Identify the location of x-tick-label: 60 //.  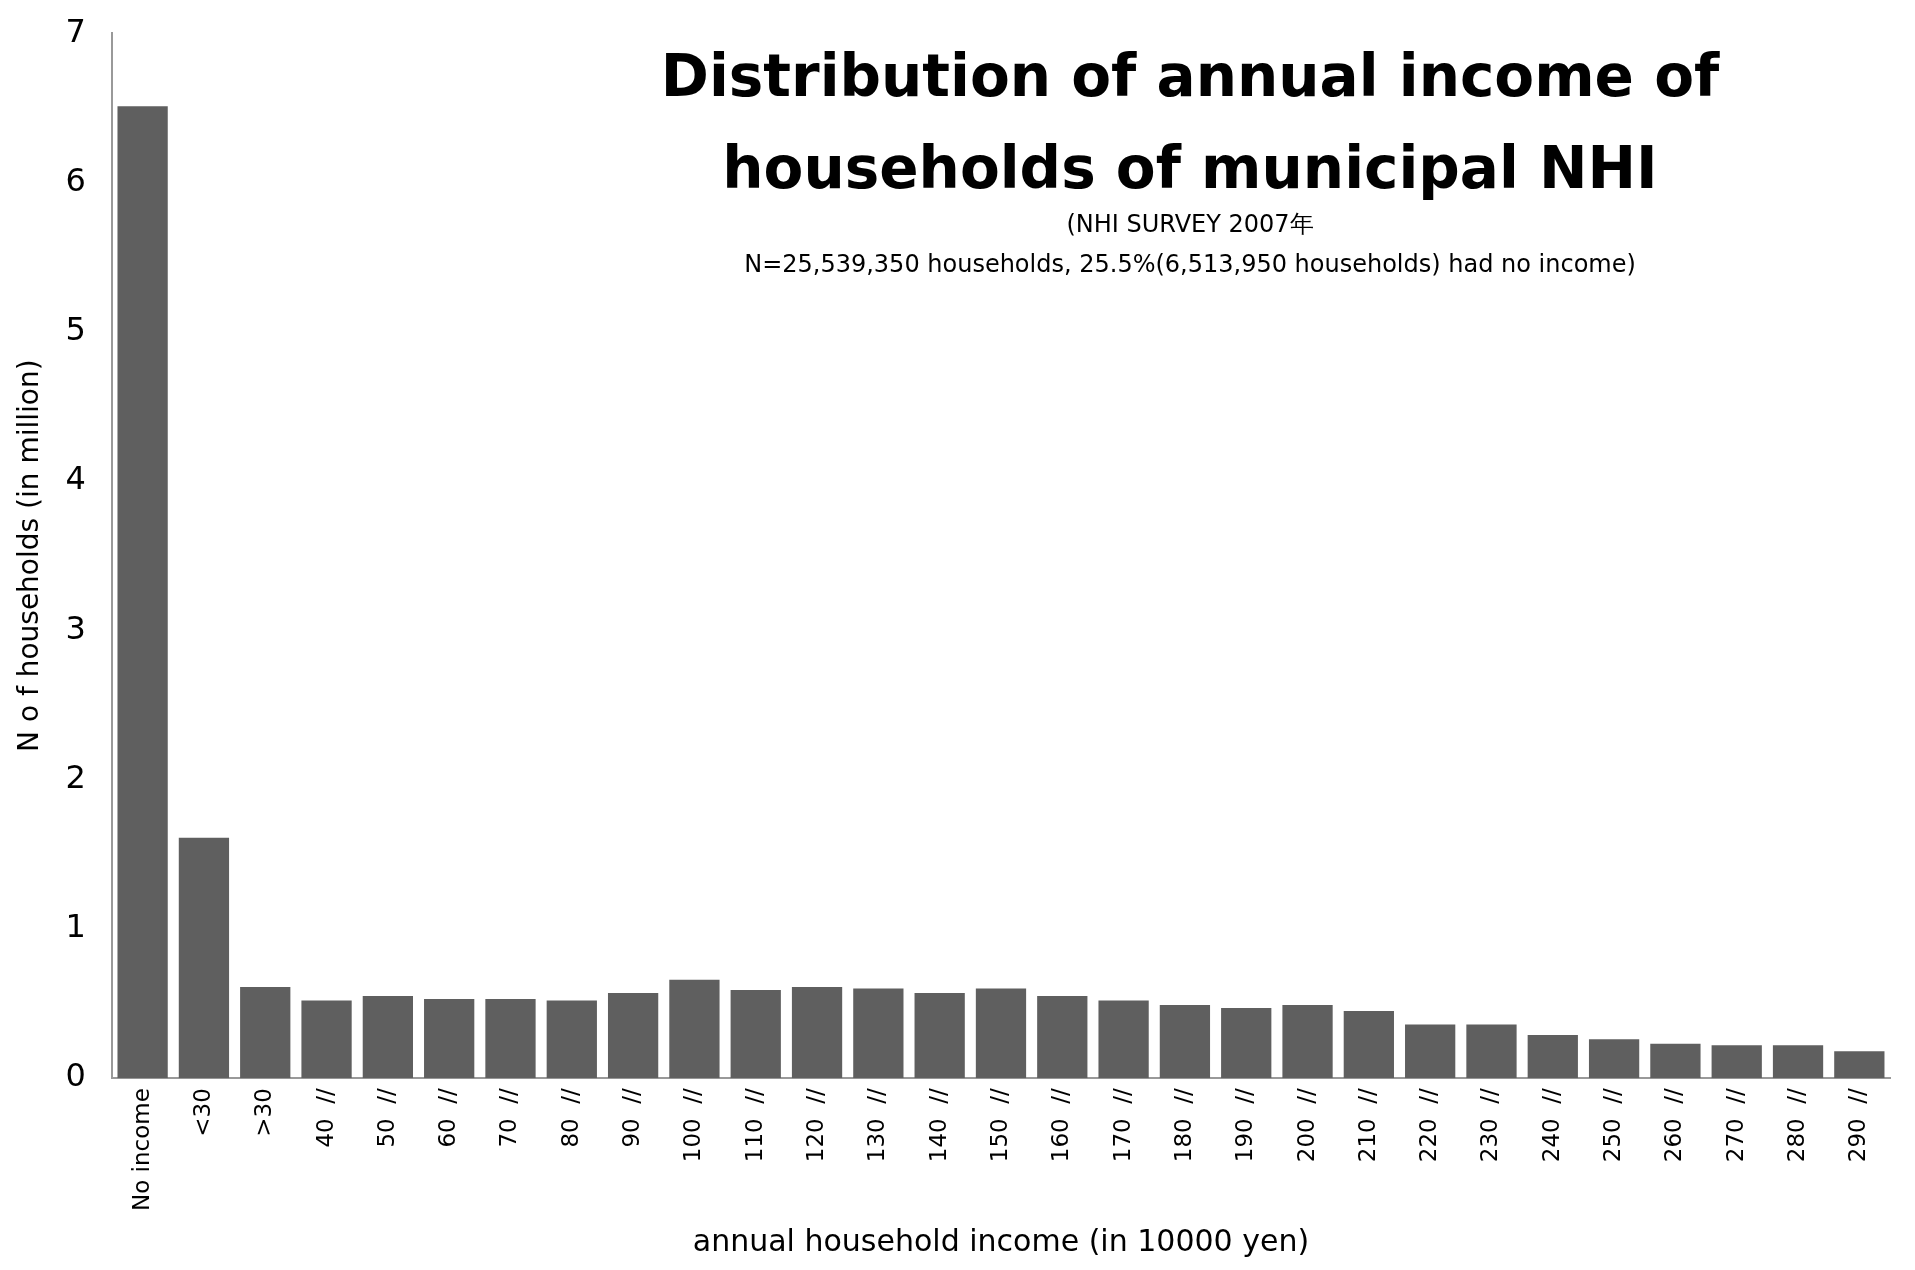
(447, 1117).